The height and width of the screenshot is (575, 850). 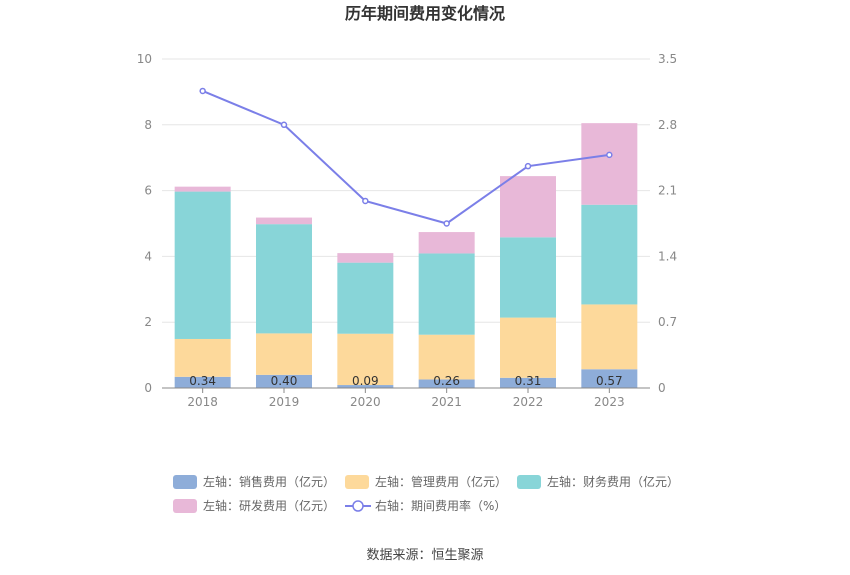 I want to click on y-right-tick-label: 3.5, so click(x=667, y=59).